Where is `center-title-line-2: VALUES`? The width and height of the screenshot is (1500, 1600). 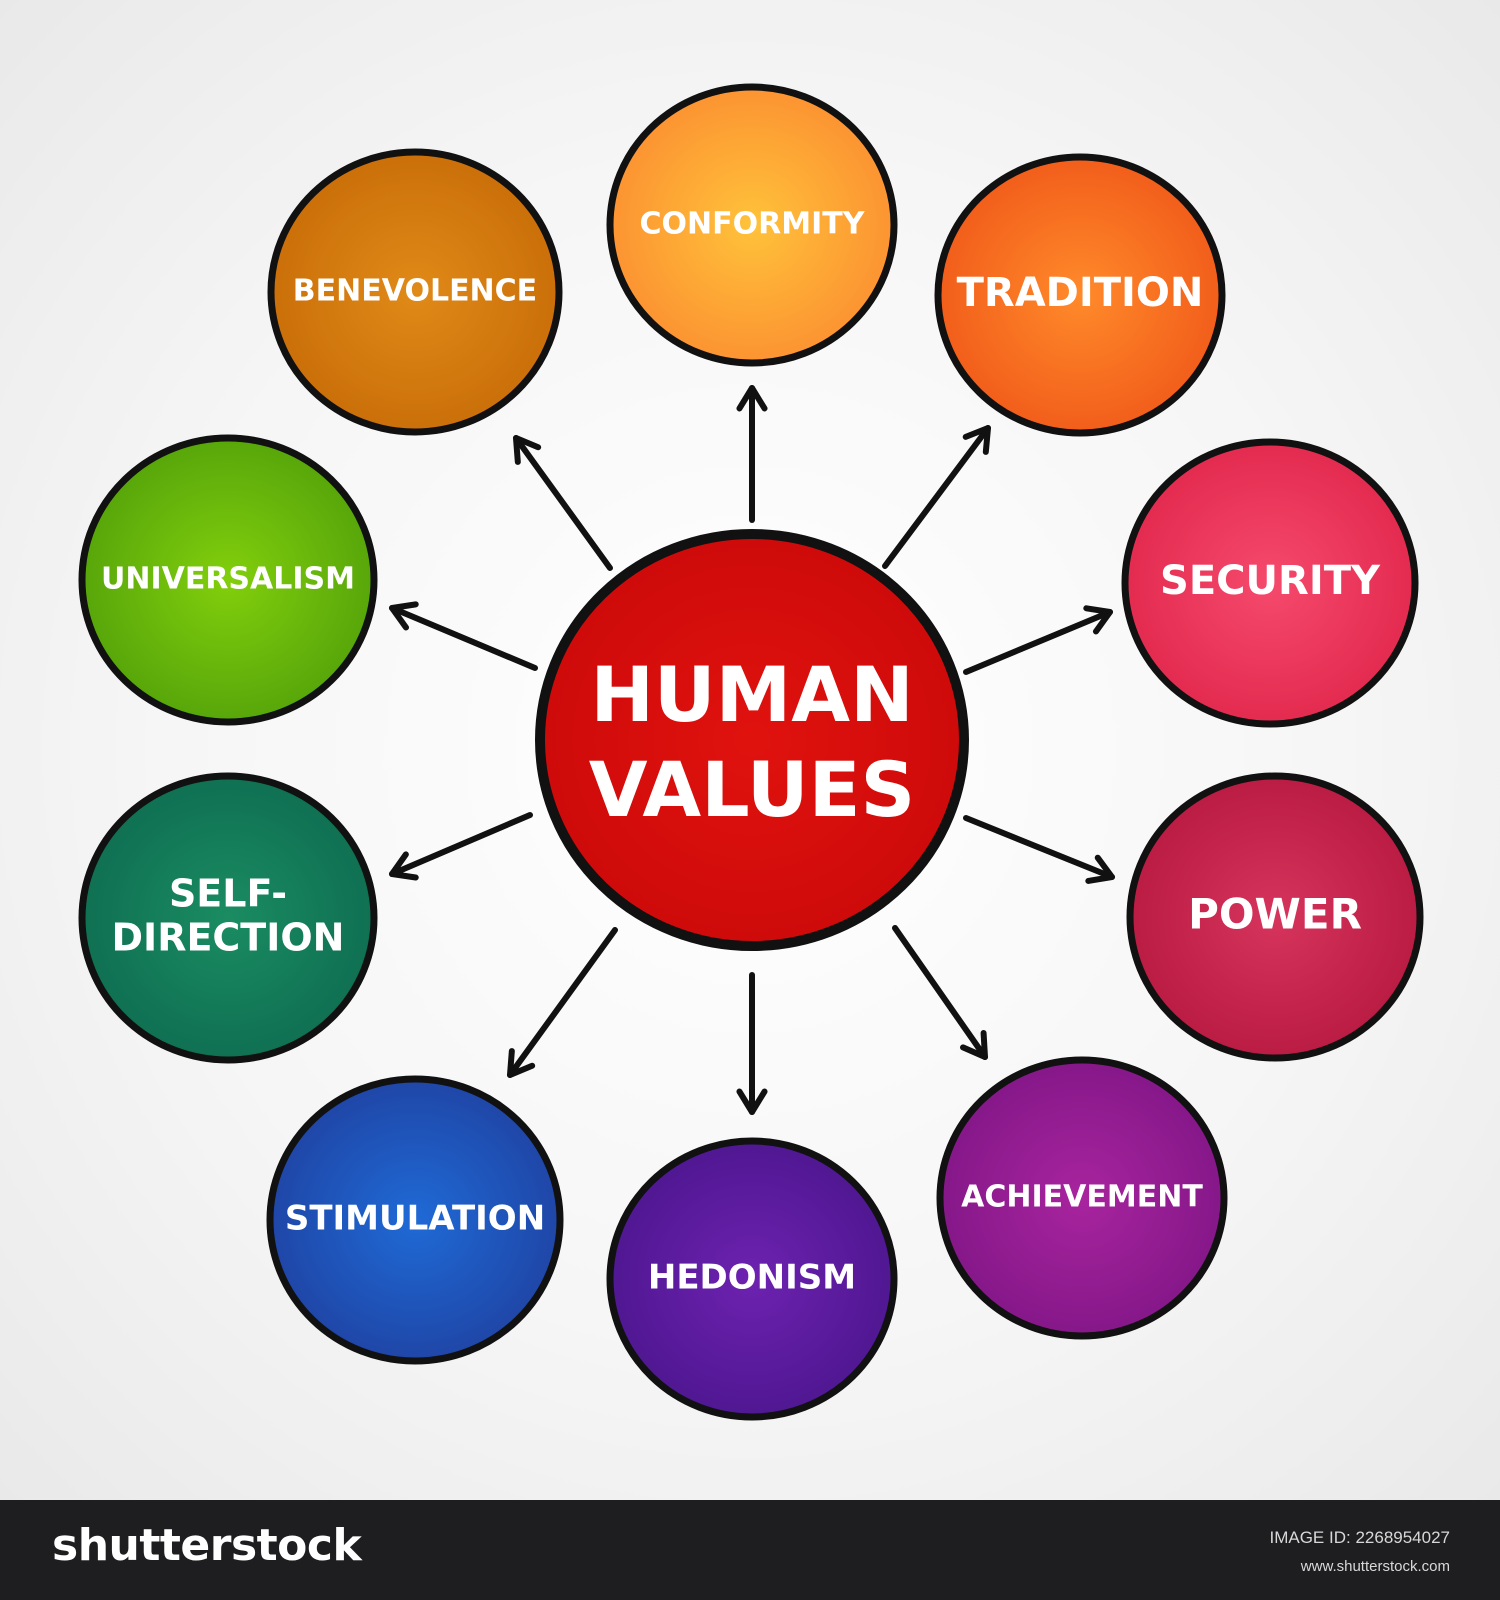
center-title-line-2: VALUES is located at coordinates (752, 789).